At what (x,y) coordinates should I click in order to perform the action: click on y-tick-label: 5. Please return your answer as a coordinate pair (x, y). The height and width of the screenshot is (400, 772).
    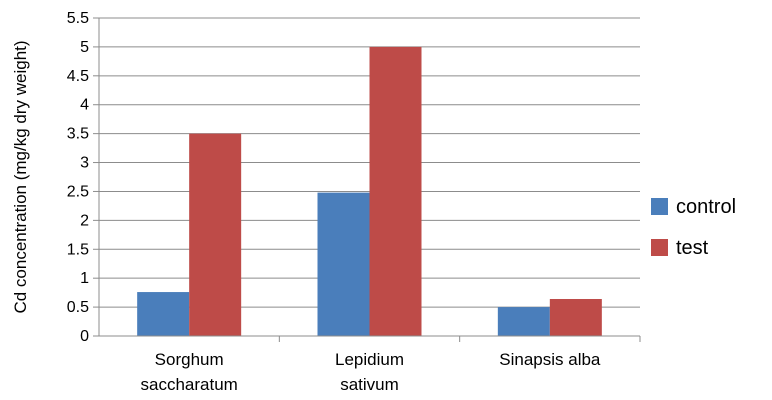
    Looking at the image, I should click on (84, 47).